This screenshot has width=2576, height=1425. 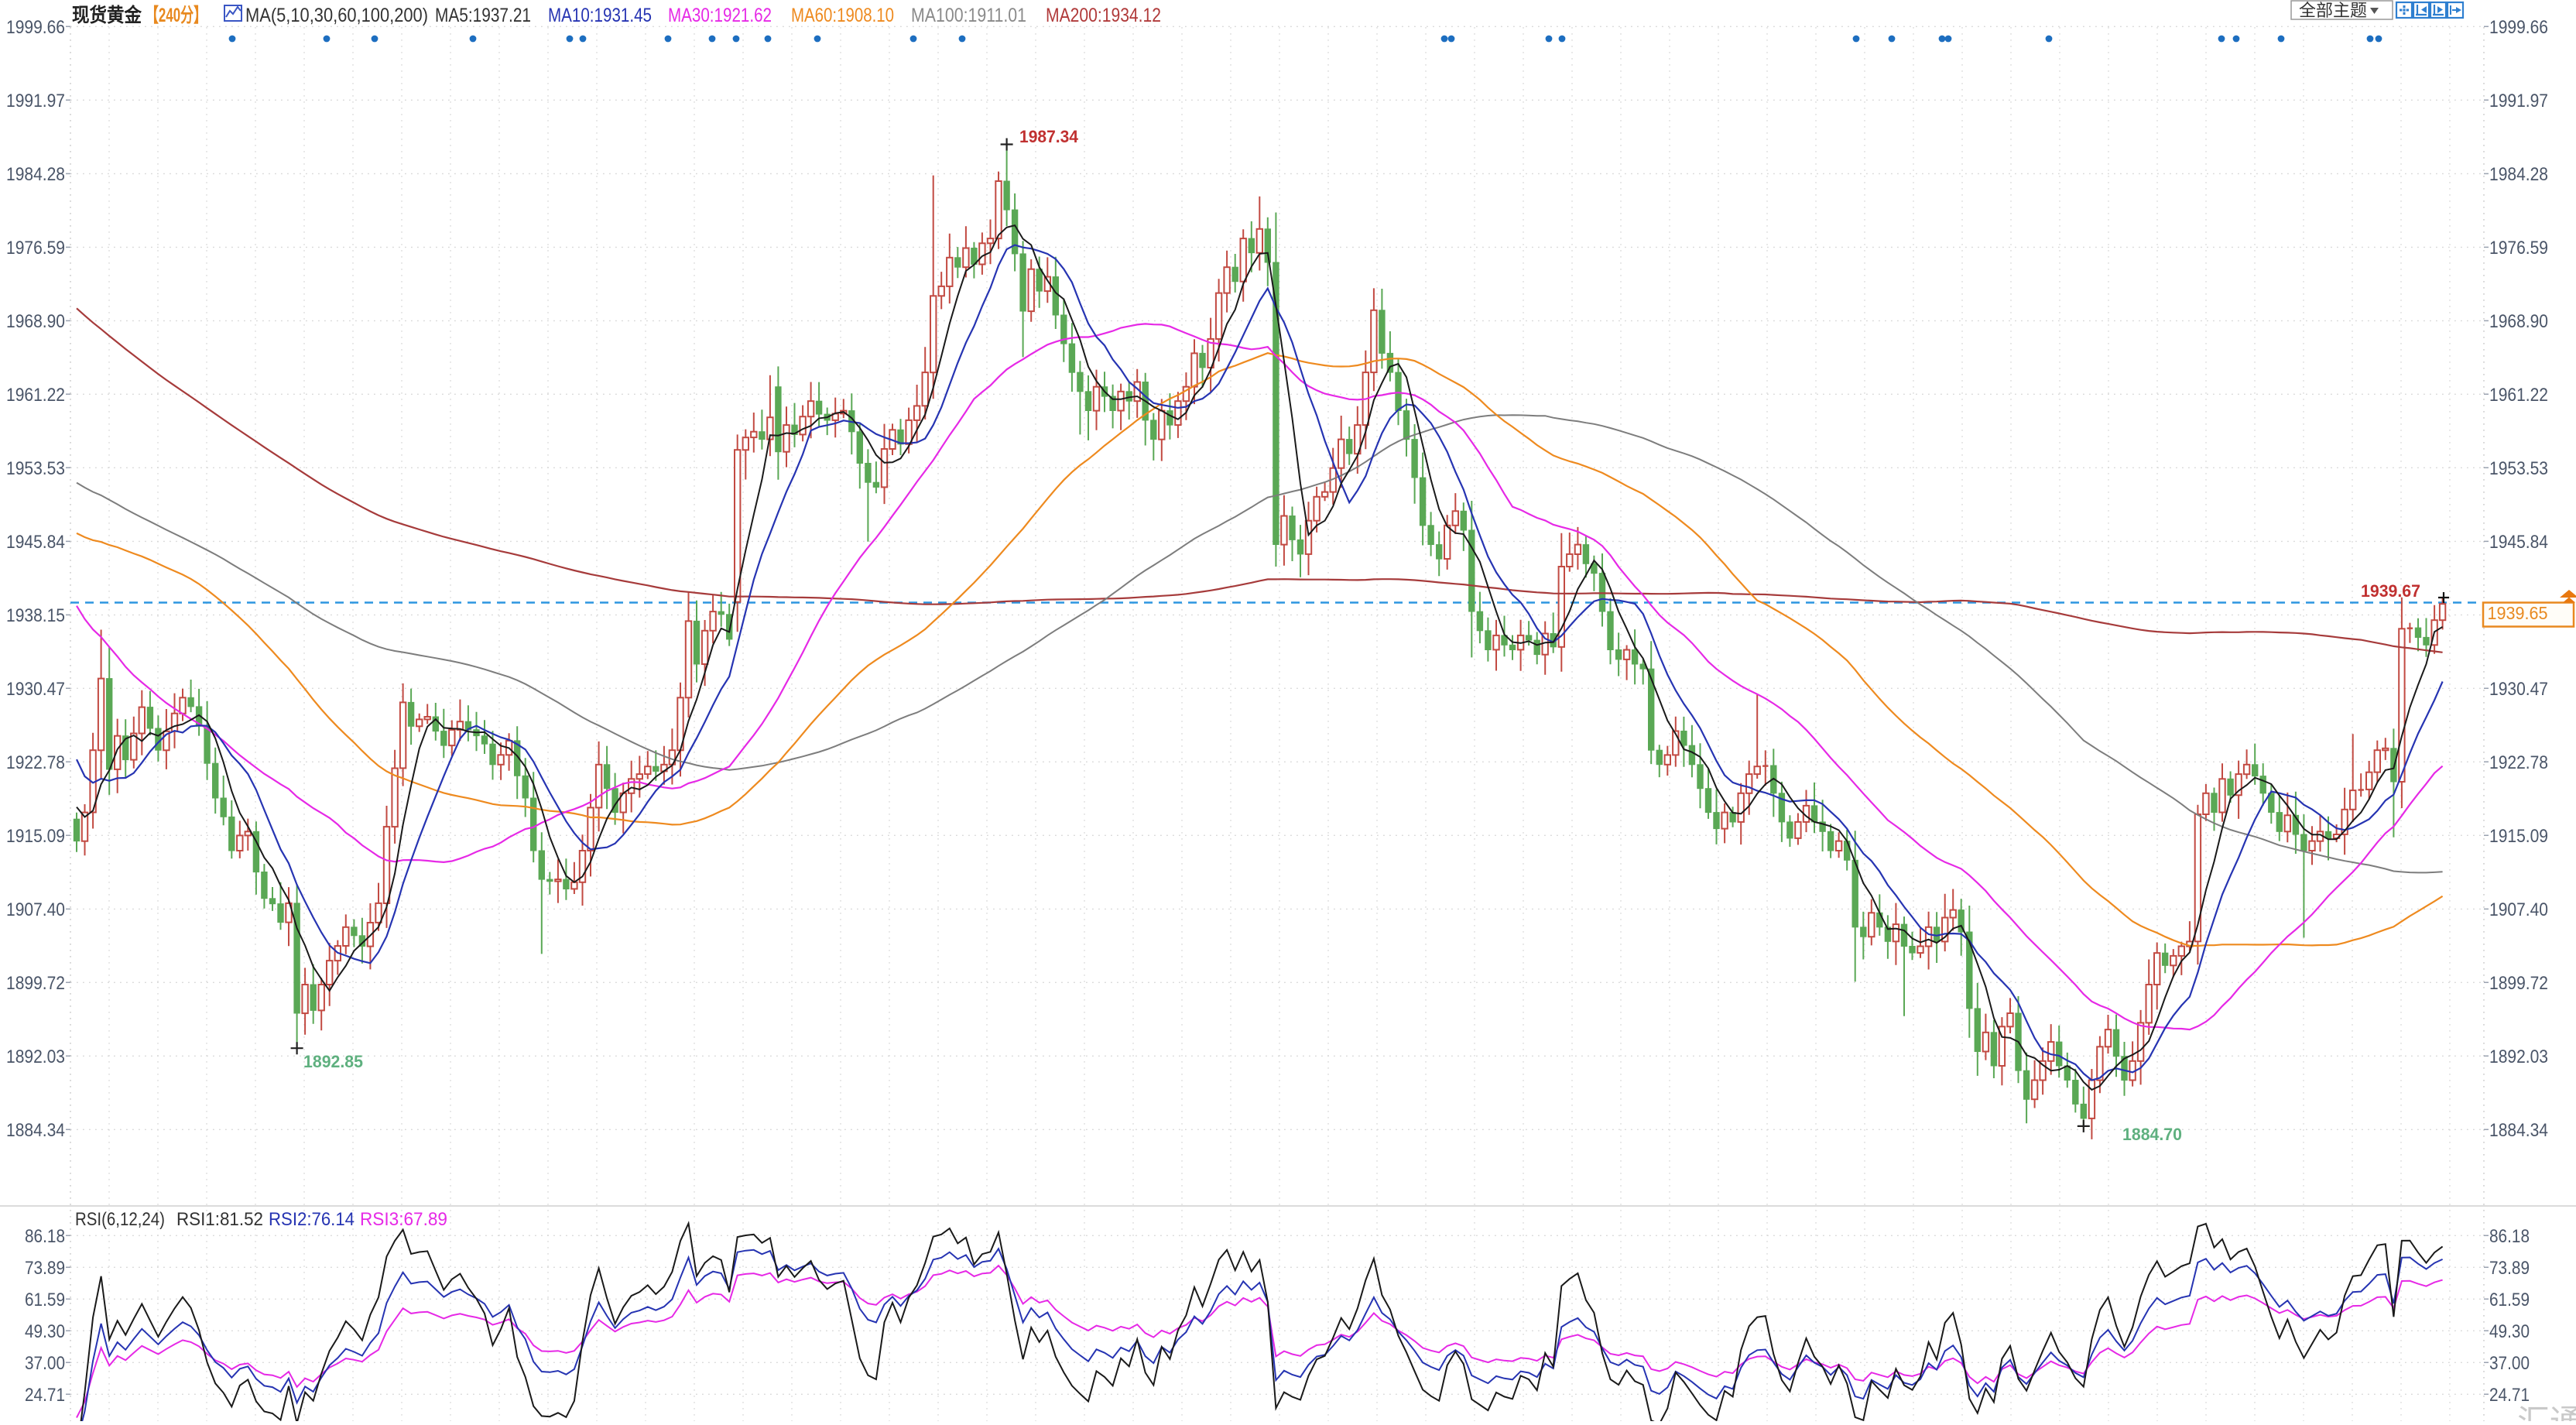 What do you see at coordinates (403, 1219) in the screenshot?
I see `svg-text: RSI3:67.89` at bounding box center [403, 1219].